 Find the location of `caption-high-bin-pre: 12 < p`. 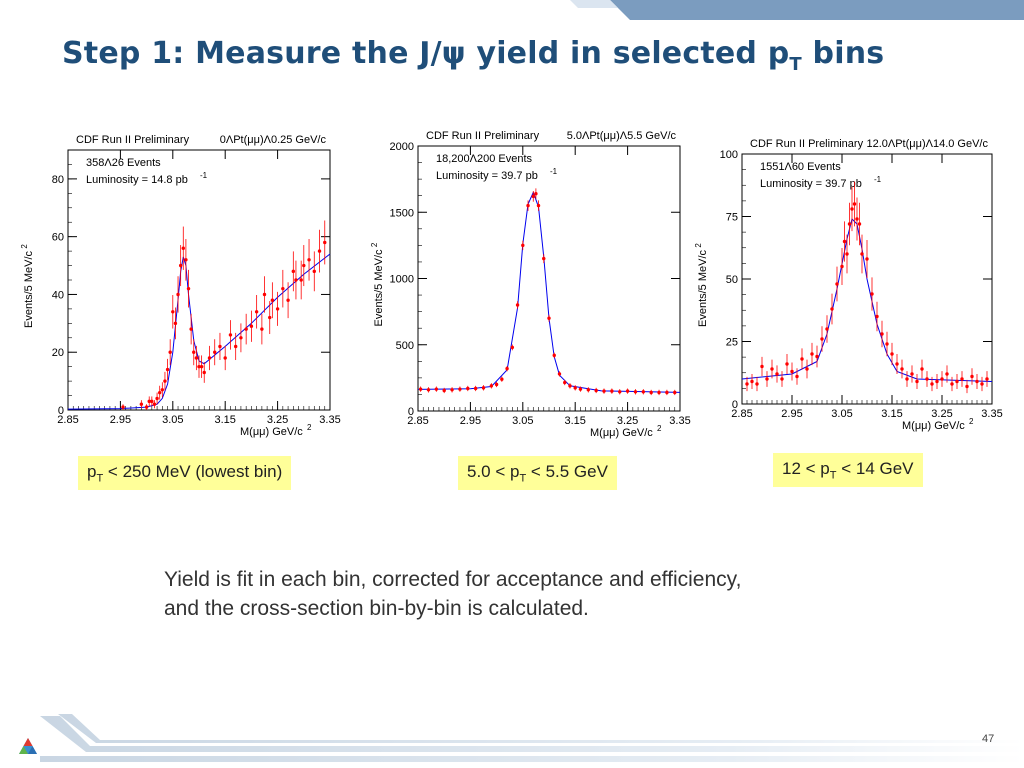

caption-high-bin-pre: 12 < p is located at coordinates (806, 468).